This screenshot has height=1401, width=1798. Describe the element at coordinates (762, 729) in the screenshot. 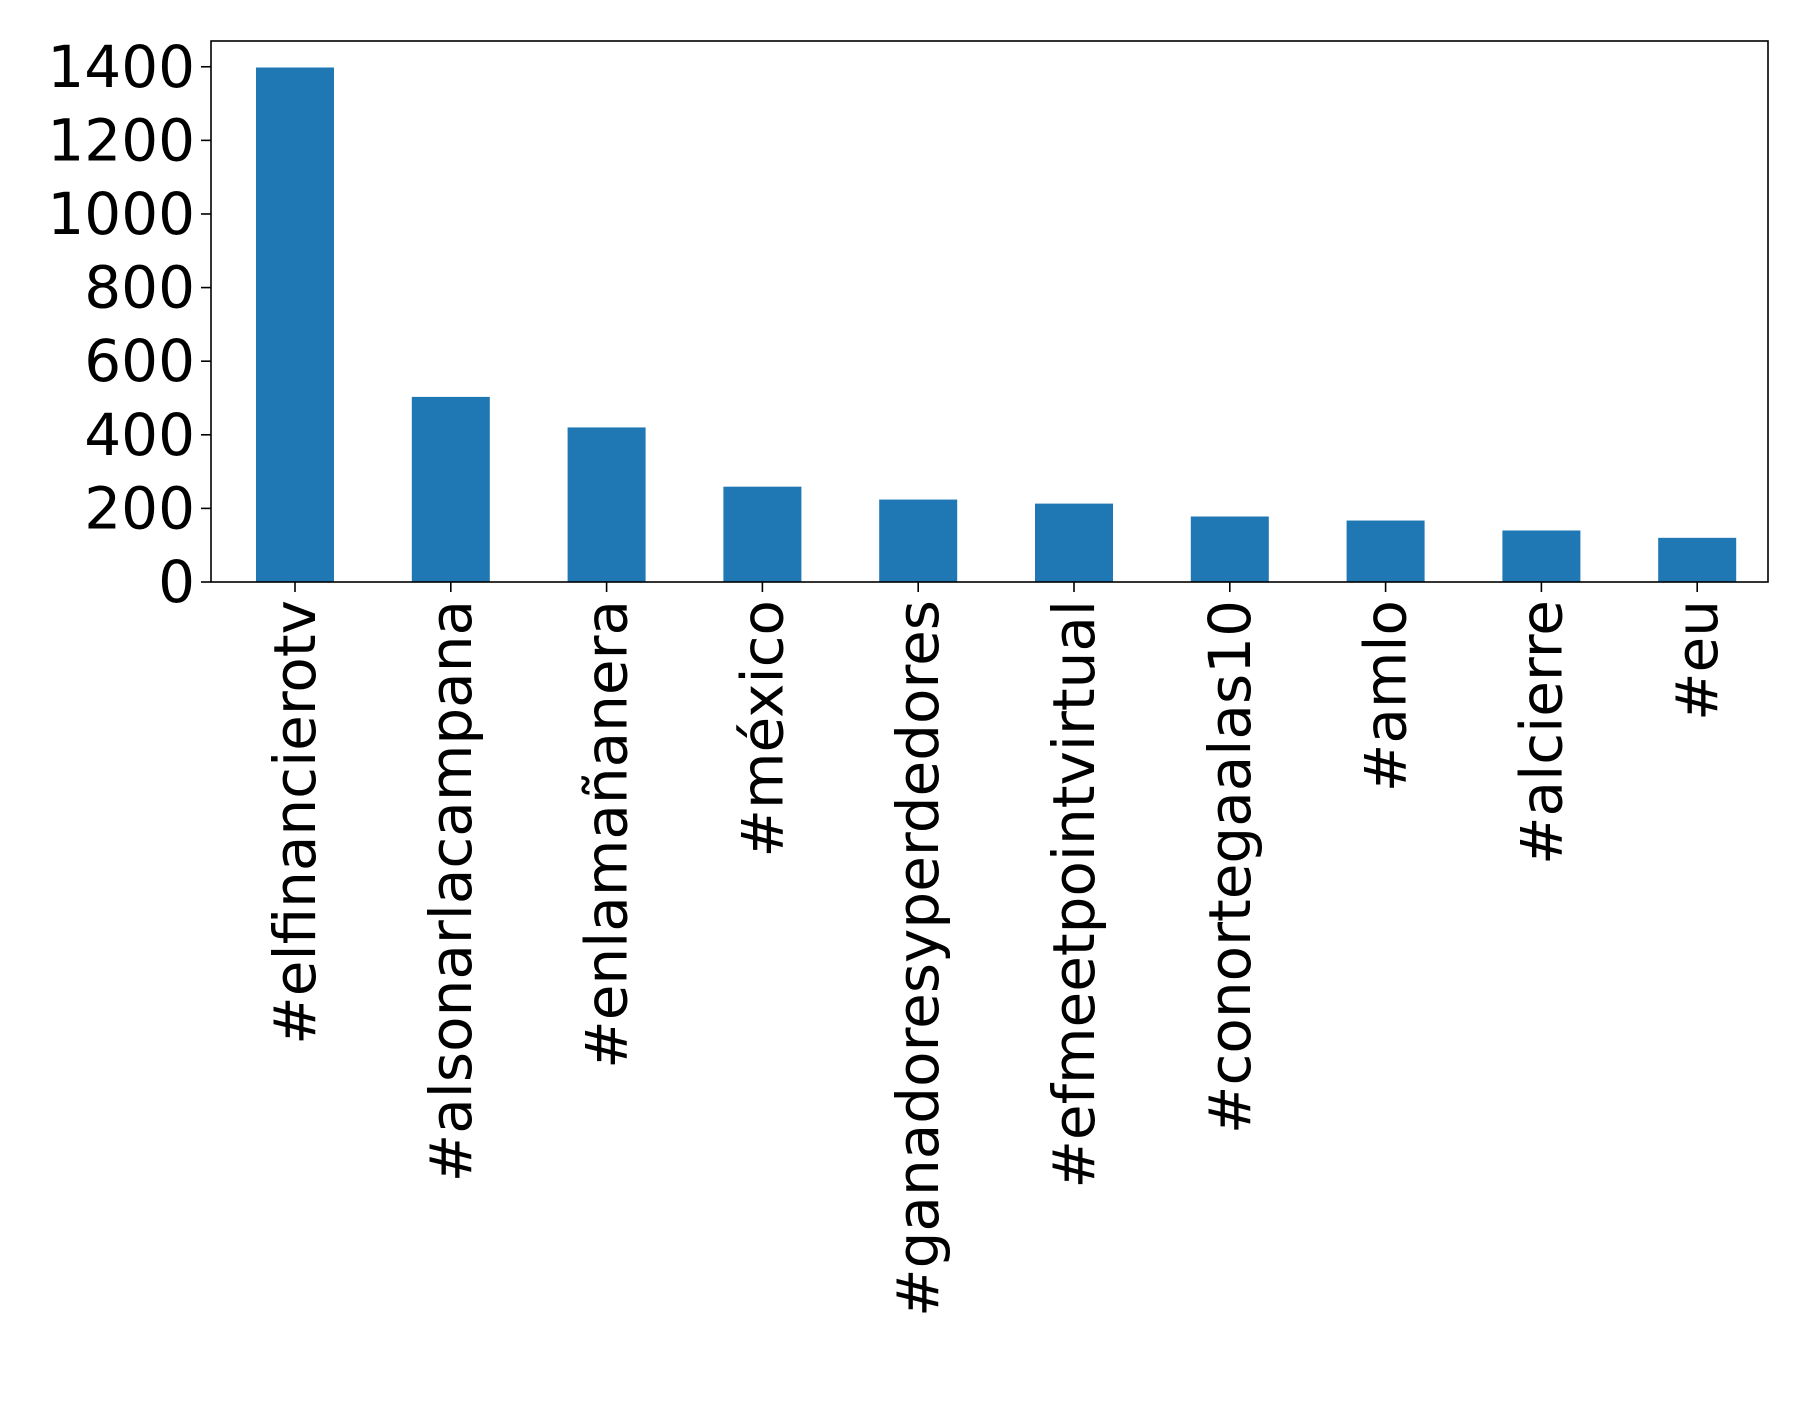

I see `x-category-label: #méxico` at that location.